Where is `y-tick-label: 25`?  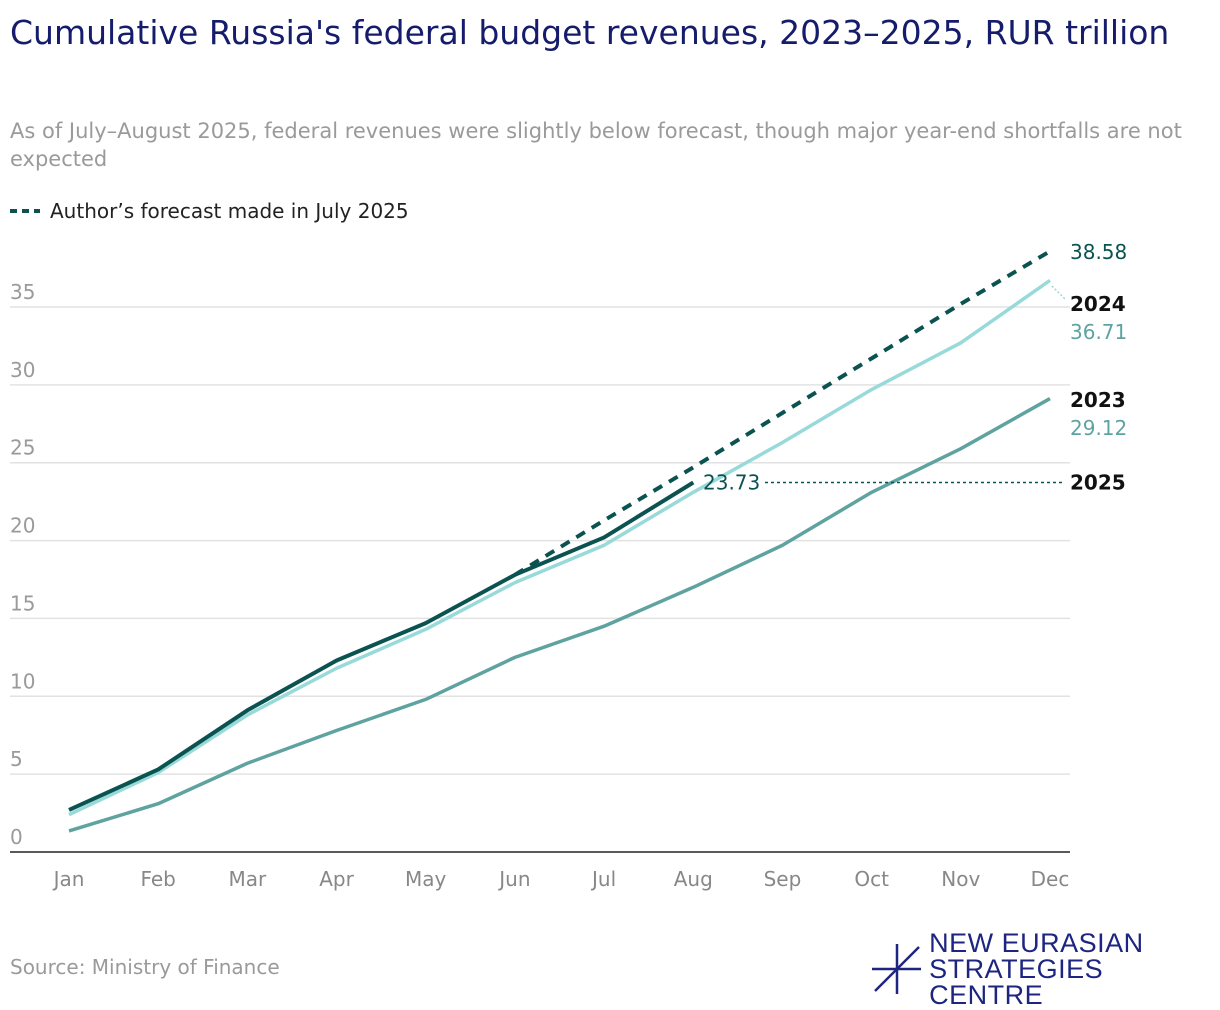 y-tick-label: 25 is located at coordinates (22, 448).